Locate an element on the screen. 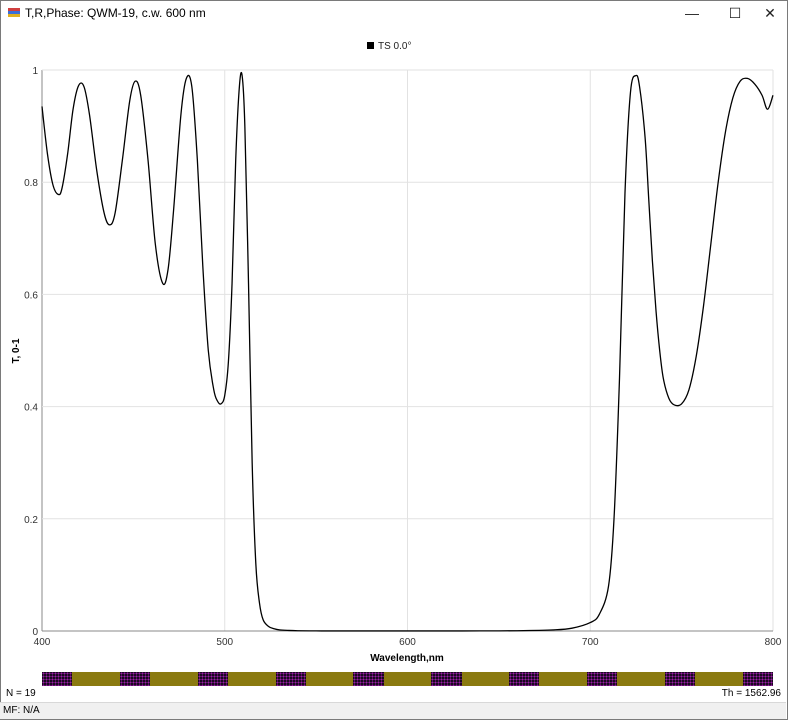  info-row: N = 19 Th = 1562.96 is located at coordinates (393, 694).